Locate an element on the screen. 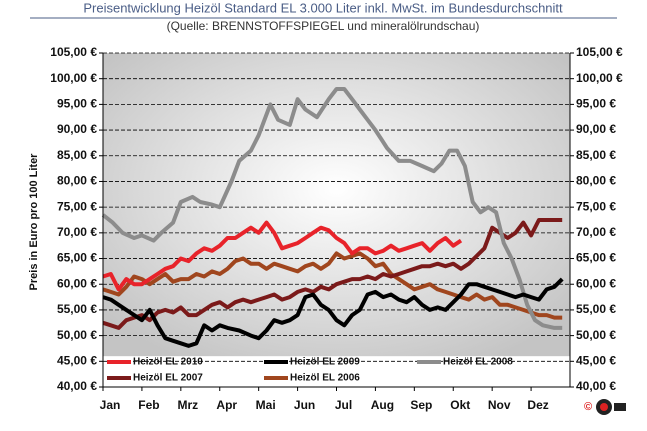 This screenshot has height=431, width=647. x-tick-label: Nov is located at coordinates (499, 405).